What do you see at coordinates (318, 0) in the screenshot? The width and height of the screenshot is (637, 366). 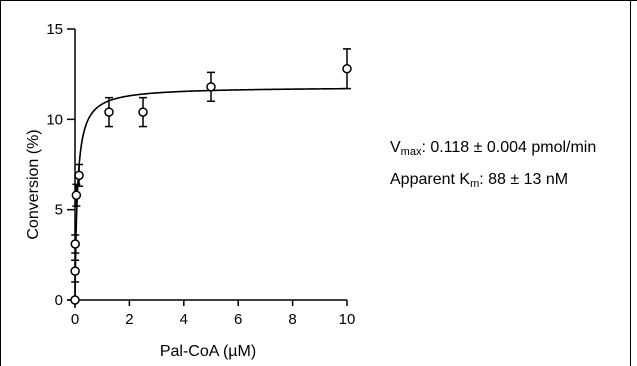 I see `frame-top-border` at bounding box center [318, 0].